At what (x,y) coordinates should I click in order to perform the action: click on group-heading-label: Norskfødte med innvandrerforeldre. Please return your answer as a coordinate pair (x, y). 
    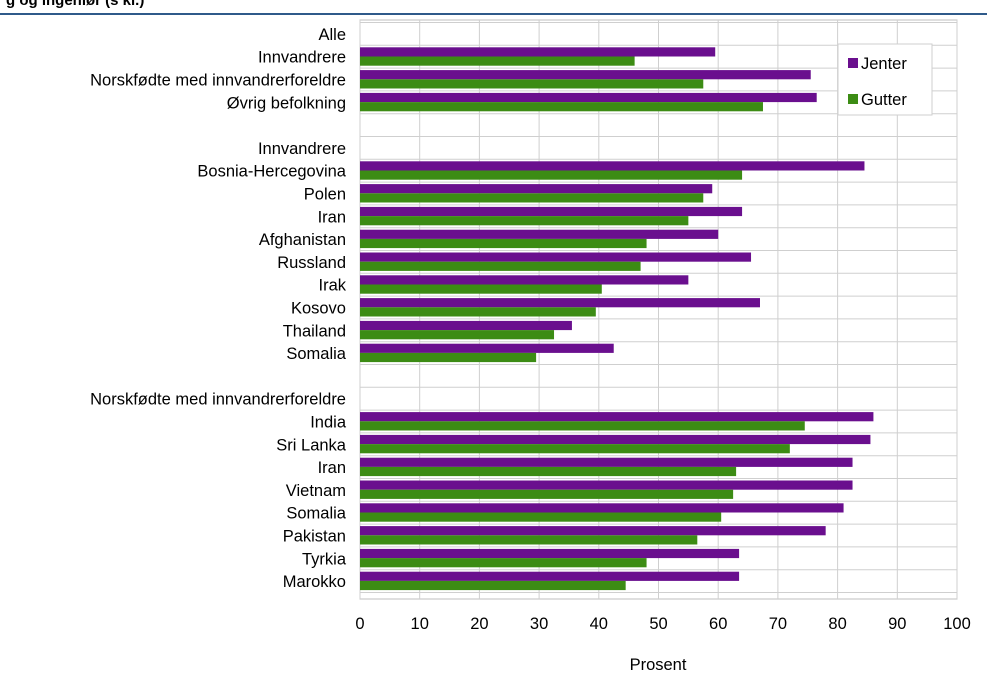
    Looking at the image, I should click on (218, 400).